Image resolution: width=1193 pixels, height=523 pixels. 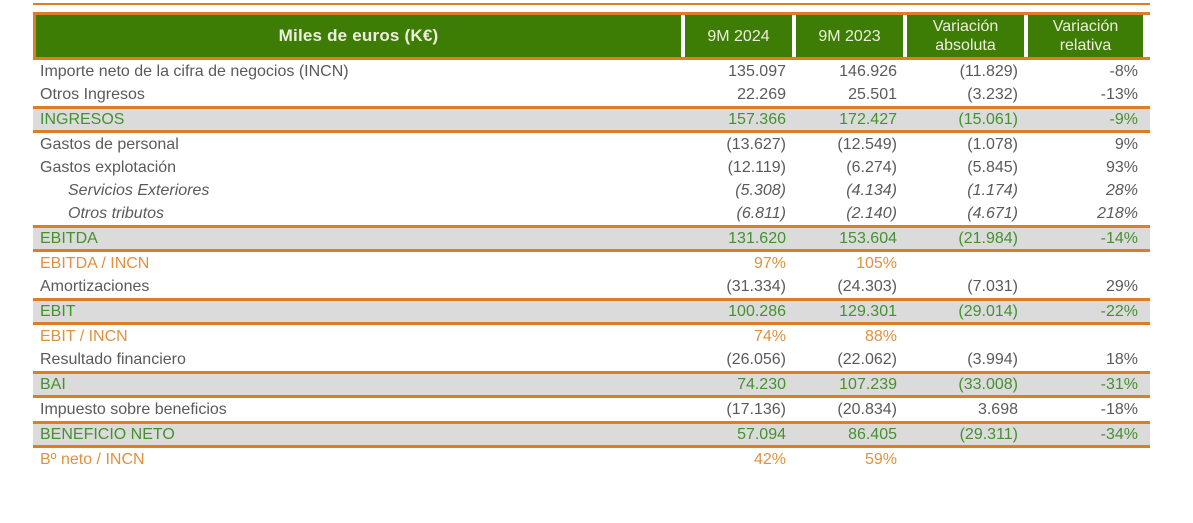 I want to click on cell-variacion-relativa: 28%, so click(x=1121, y=190).